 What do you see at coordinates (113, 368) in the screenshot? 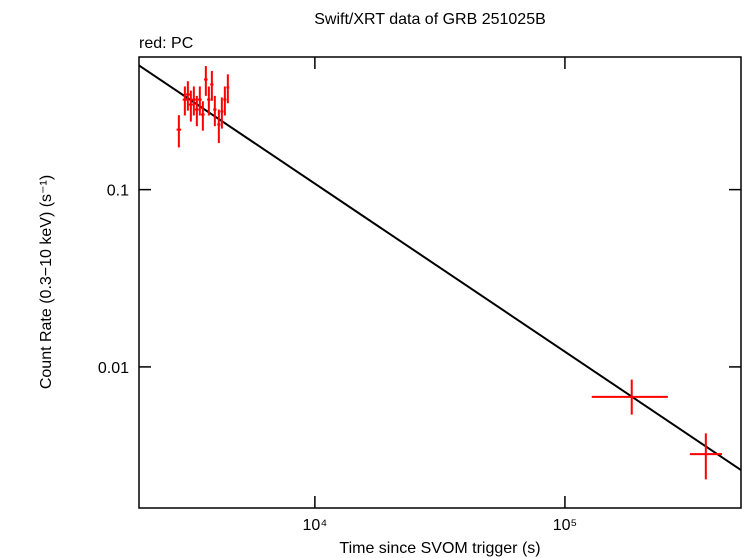
I see `y-tick-label: 0.01` at bounding box center [113, 368].